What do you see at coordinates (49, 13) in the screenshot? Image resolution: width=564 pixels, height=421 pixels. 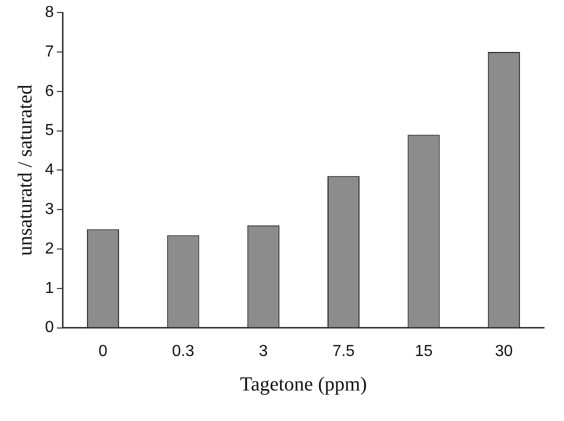 I see `y-tick-label: 8` at bounding box center [49, 13].